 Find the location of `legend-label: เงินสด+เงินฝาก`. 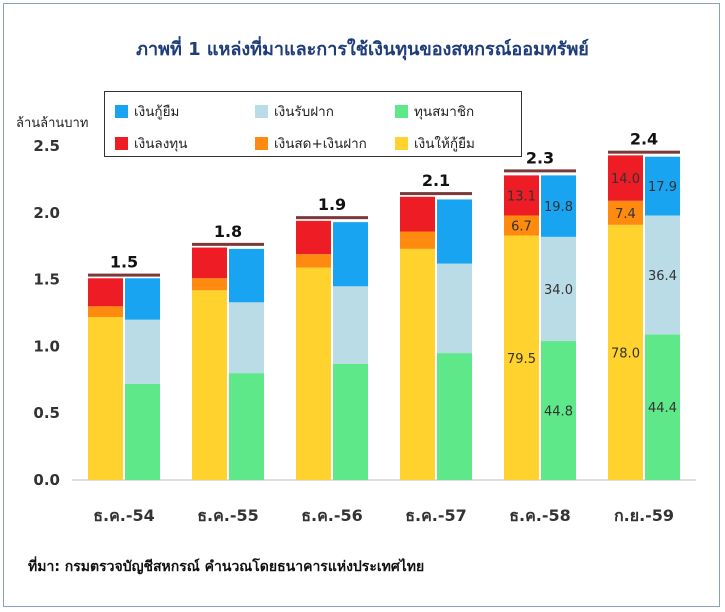

legend-label: เงินสด+เงินฝาก is located at coordinates (320, 144).